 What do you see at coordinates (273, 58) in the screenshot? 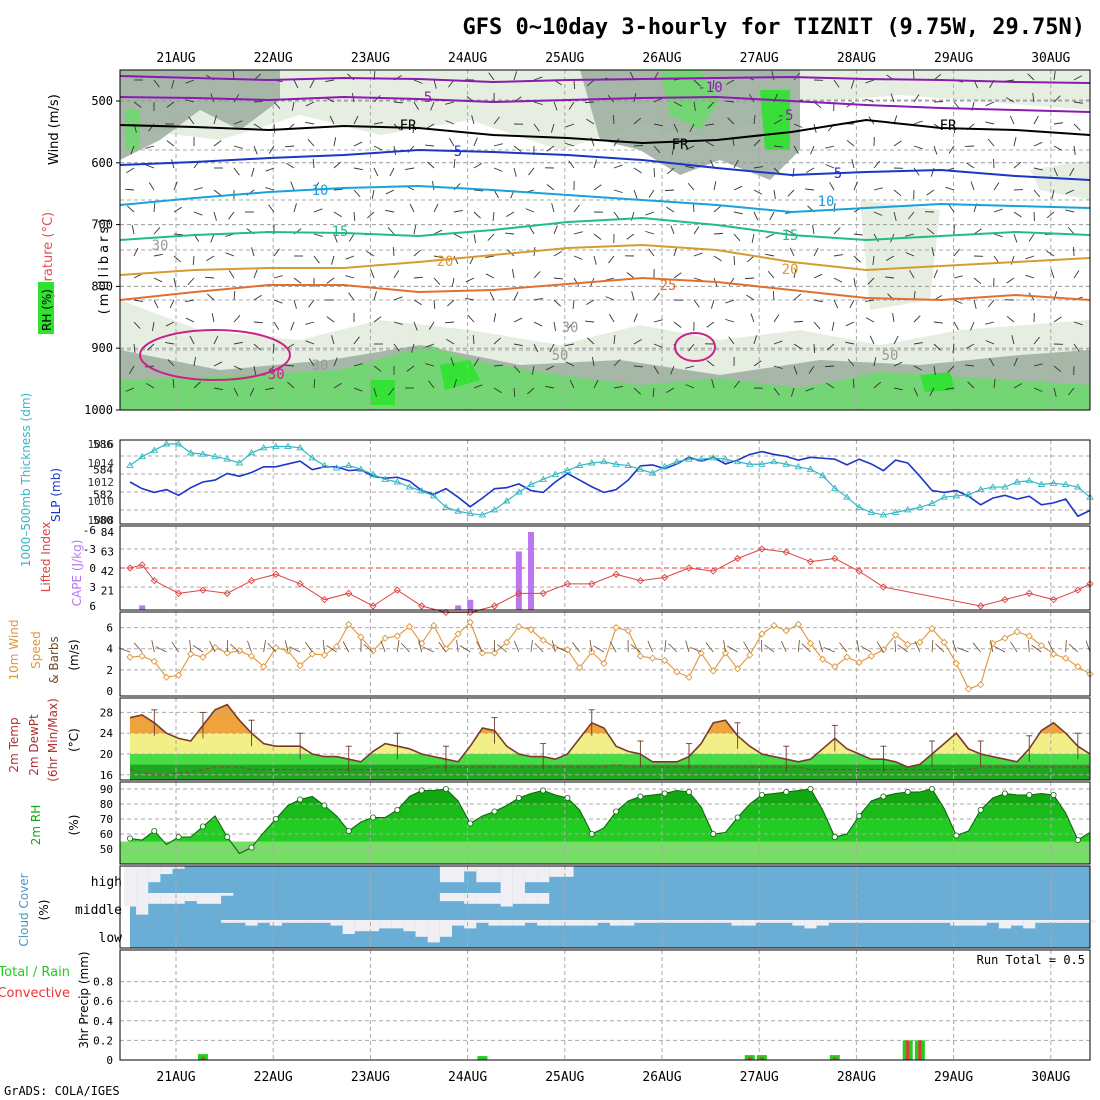
I see `date-label-top: 22AUG` at bounding box center [273, 58].